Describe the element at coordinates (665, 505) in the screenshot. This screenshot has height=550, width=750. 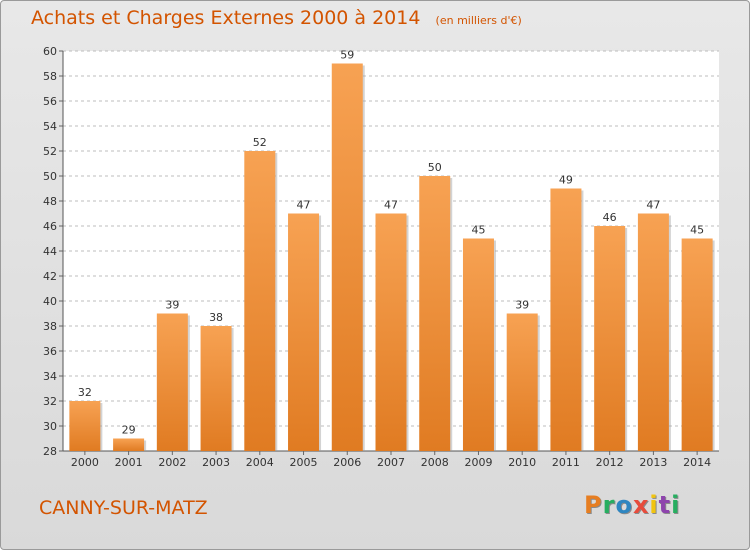
I see `logo-letter: t` at that location.